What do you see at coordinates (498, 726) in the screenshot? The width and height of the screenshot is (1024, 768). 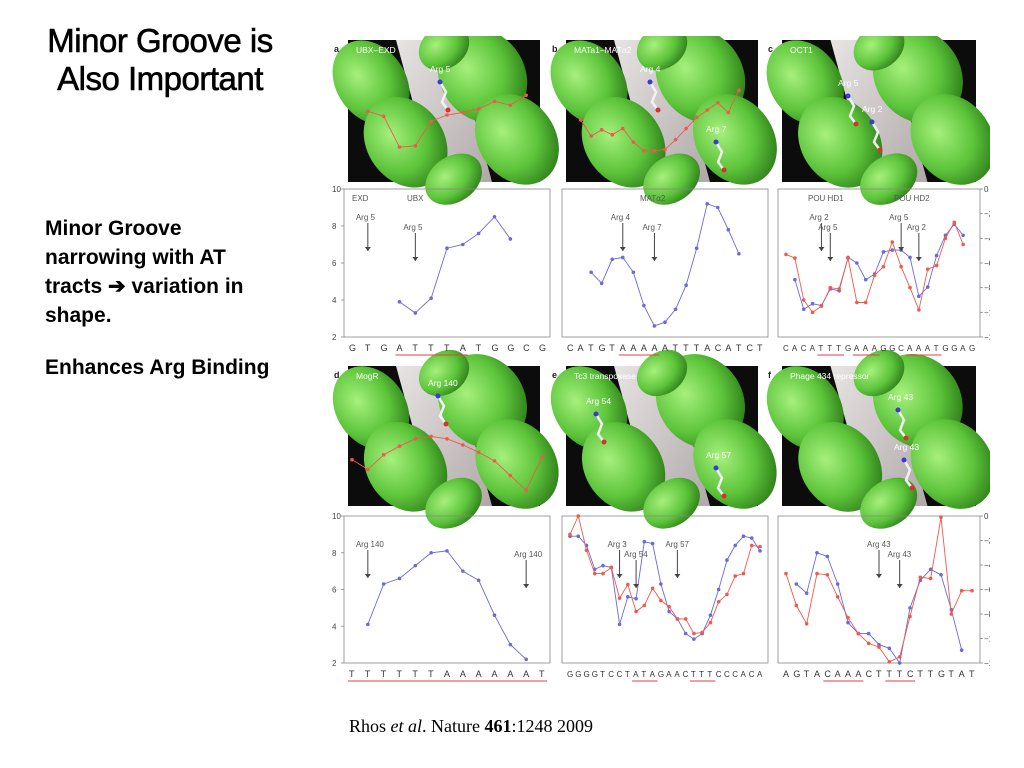 I see `citation-volume: 461` at bounding box center [498, 726].